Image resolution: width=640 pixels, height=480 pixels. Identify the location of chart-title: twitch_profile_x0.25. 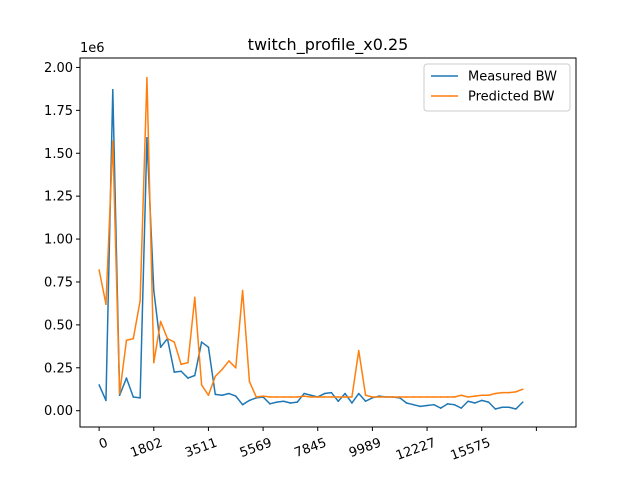
(328, 45).